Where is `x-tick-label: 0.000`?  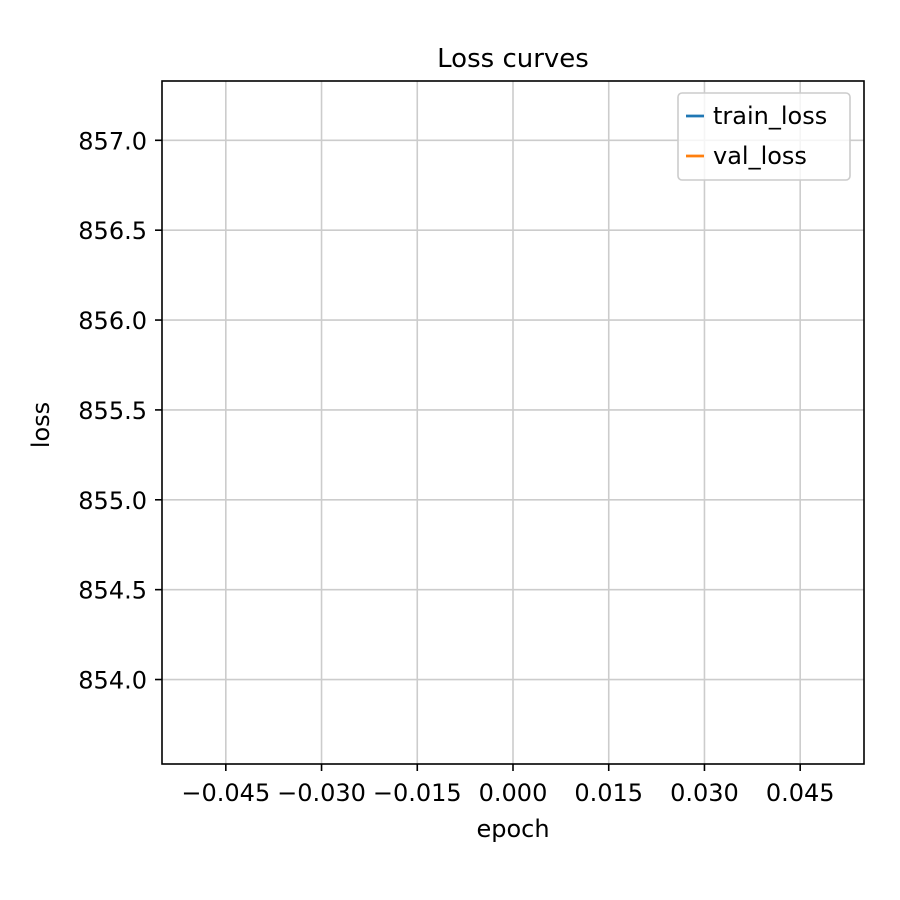
x-tick-label: 0.000 is located at coordinates (513, 793).